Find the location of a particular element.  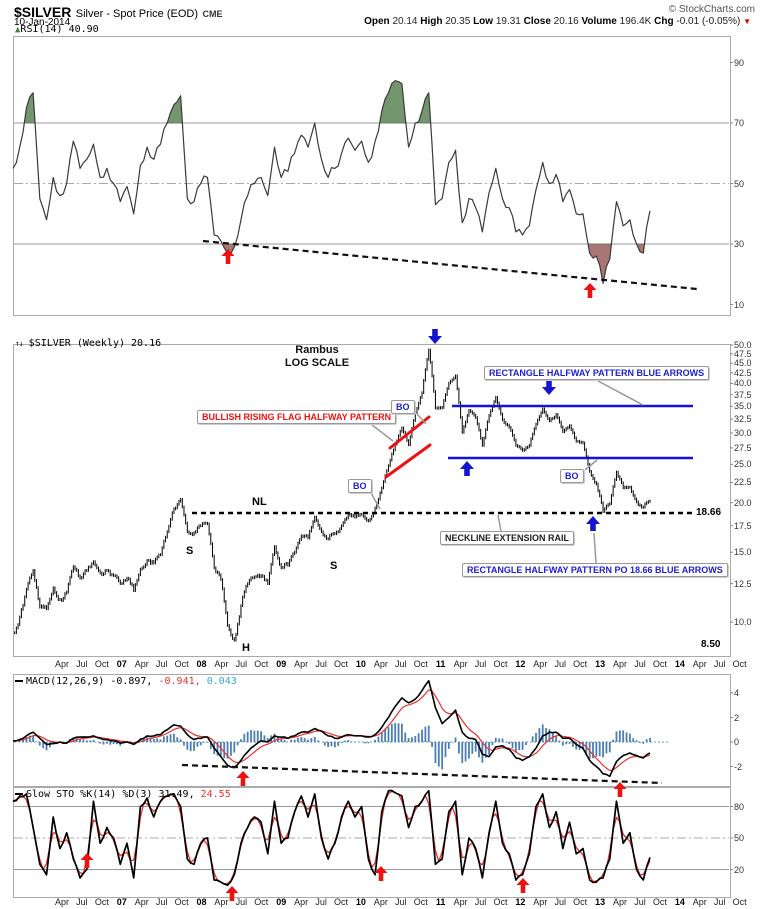

y-tick-label: 30.0 is located at coordinates (743, 432).